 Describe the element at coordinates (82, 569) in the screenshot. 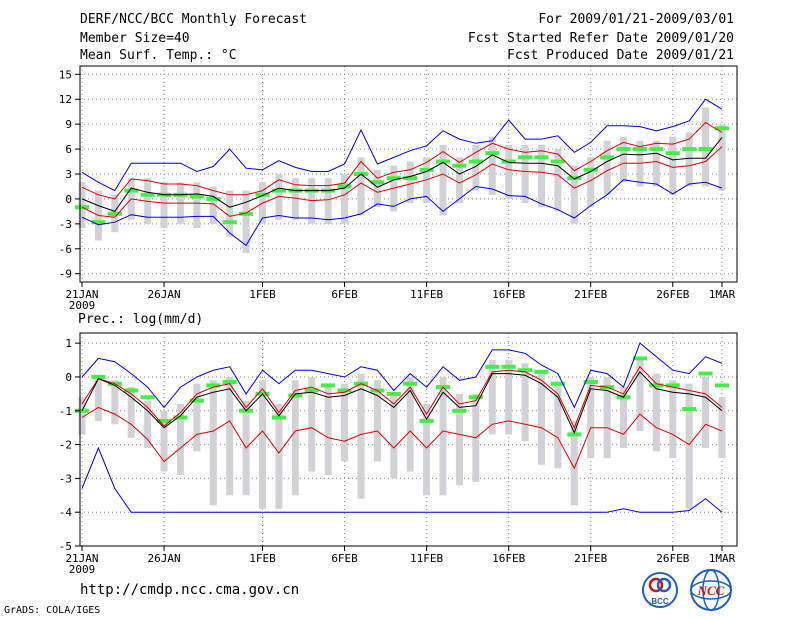

I see `x-tick-sublabel: 2009` at that location.